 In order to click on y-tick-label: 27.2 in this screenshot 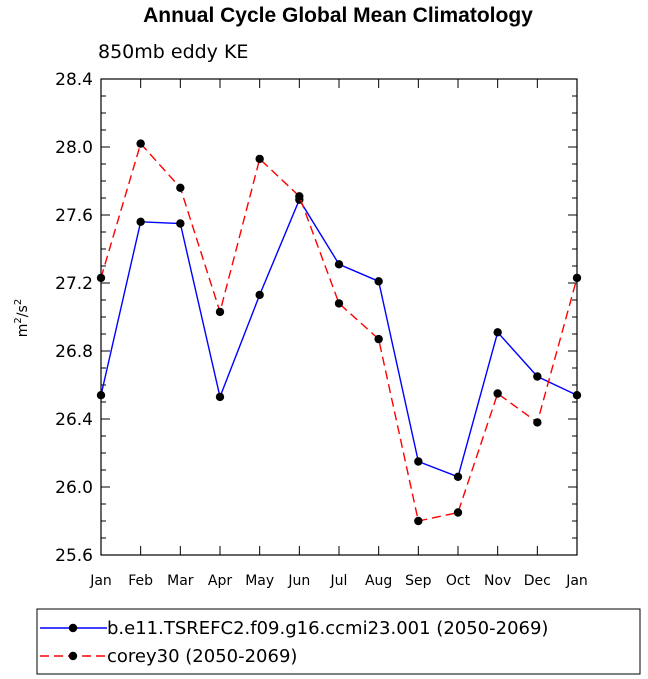, I will do `click(74, 284)`.